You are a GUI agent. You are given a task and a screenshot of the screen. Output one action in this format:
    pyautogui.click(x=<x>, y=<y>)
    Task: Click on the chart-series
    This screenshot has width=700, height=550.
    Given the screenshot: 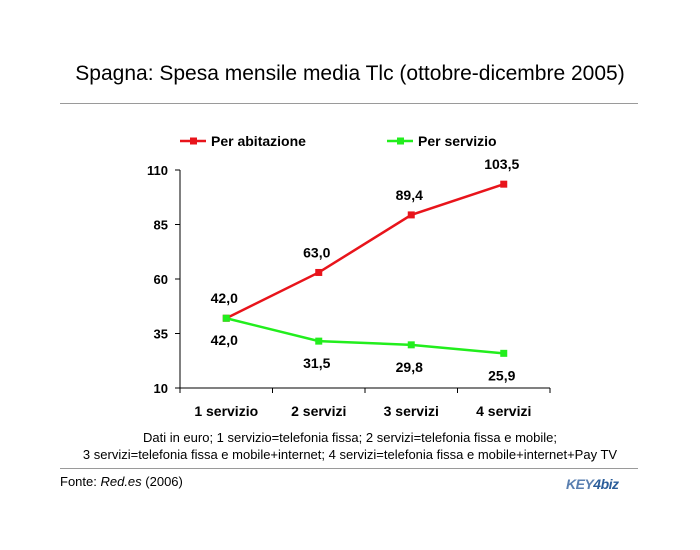 What is the action you would take?
    pyautogui.click(x=365, y=268)
    